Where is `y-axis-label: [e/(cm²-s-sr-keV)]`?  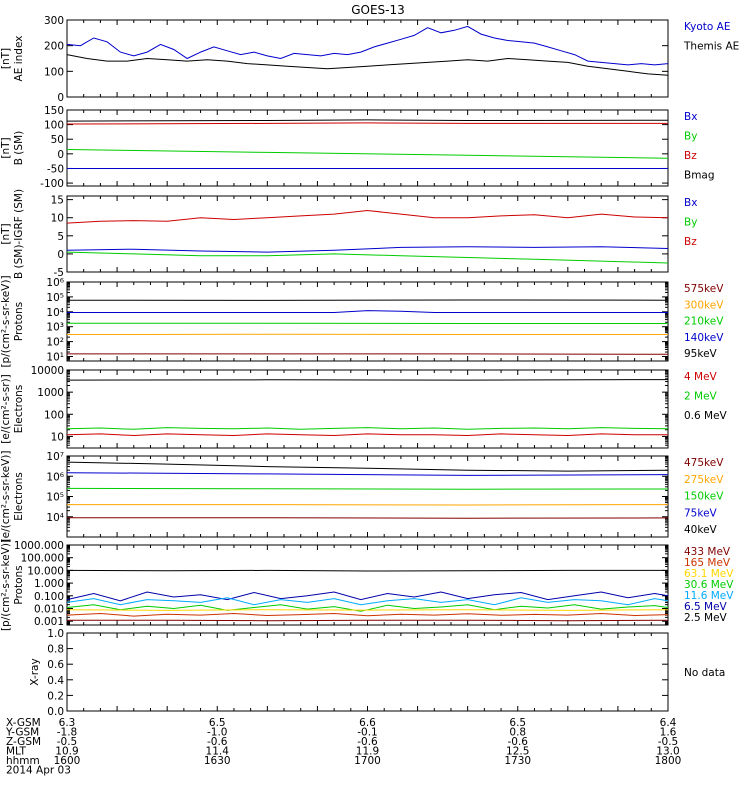 y-axis-label: [e/(cm²-s-sr-keV)] is located at coordinates (6, 497).